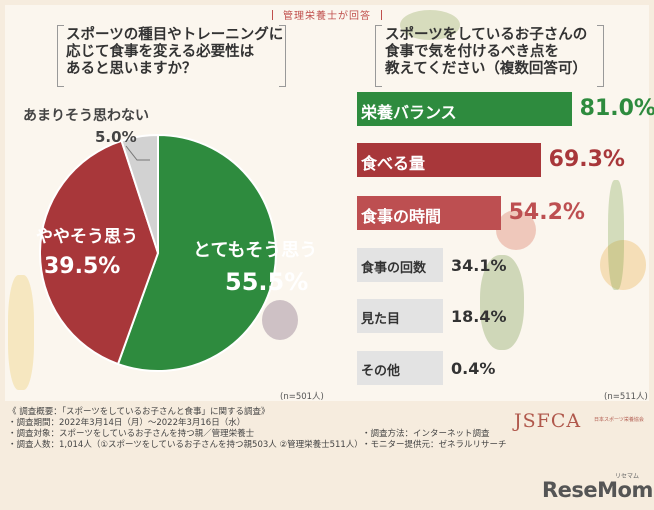 The image size is (654, 510). I want to click on survey-provider: ・モニター提供元：ゼネラルリサーチ, so click(434, 445).